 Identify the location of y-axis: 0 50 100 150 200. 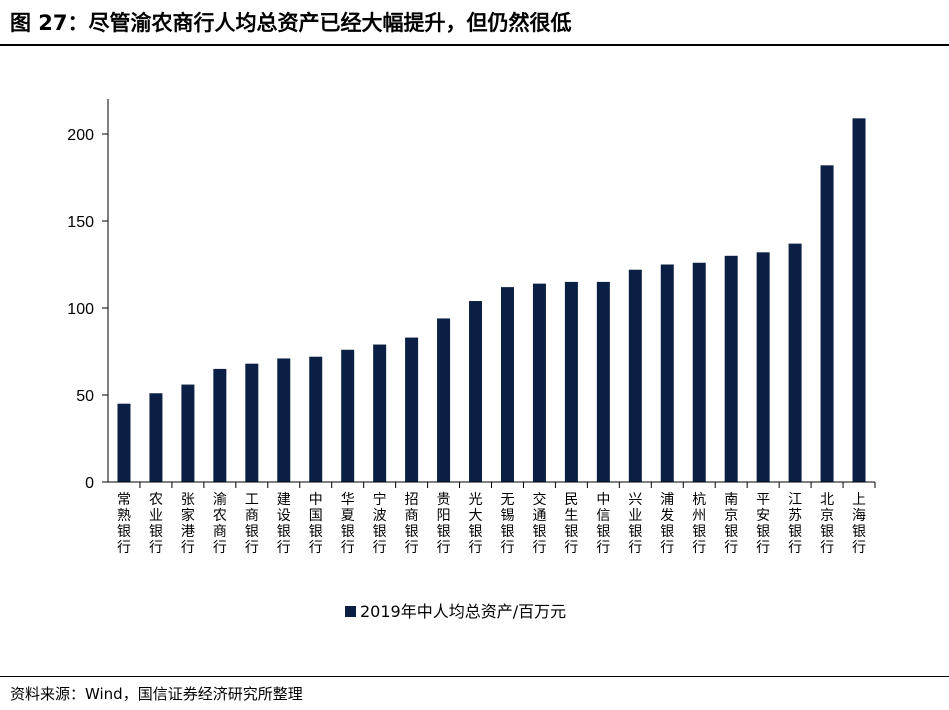
(88, 295).